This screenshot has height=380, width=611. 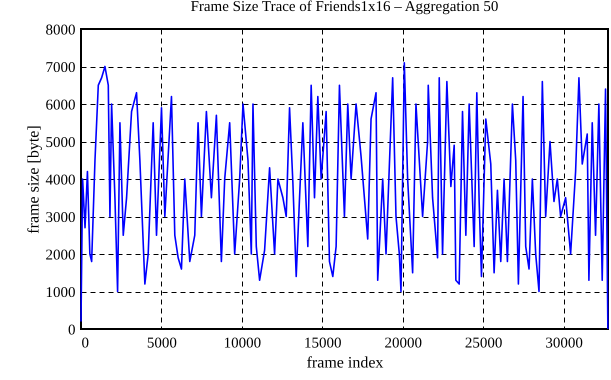 I want to click on x-tick-label: 10000, so click(x=243, y=344).